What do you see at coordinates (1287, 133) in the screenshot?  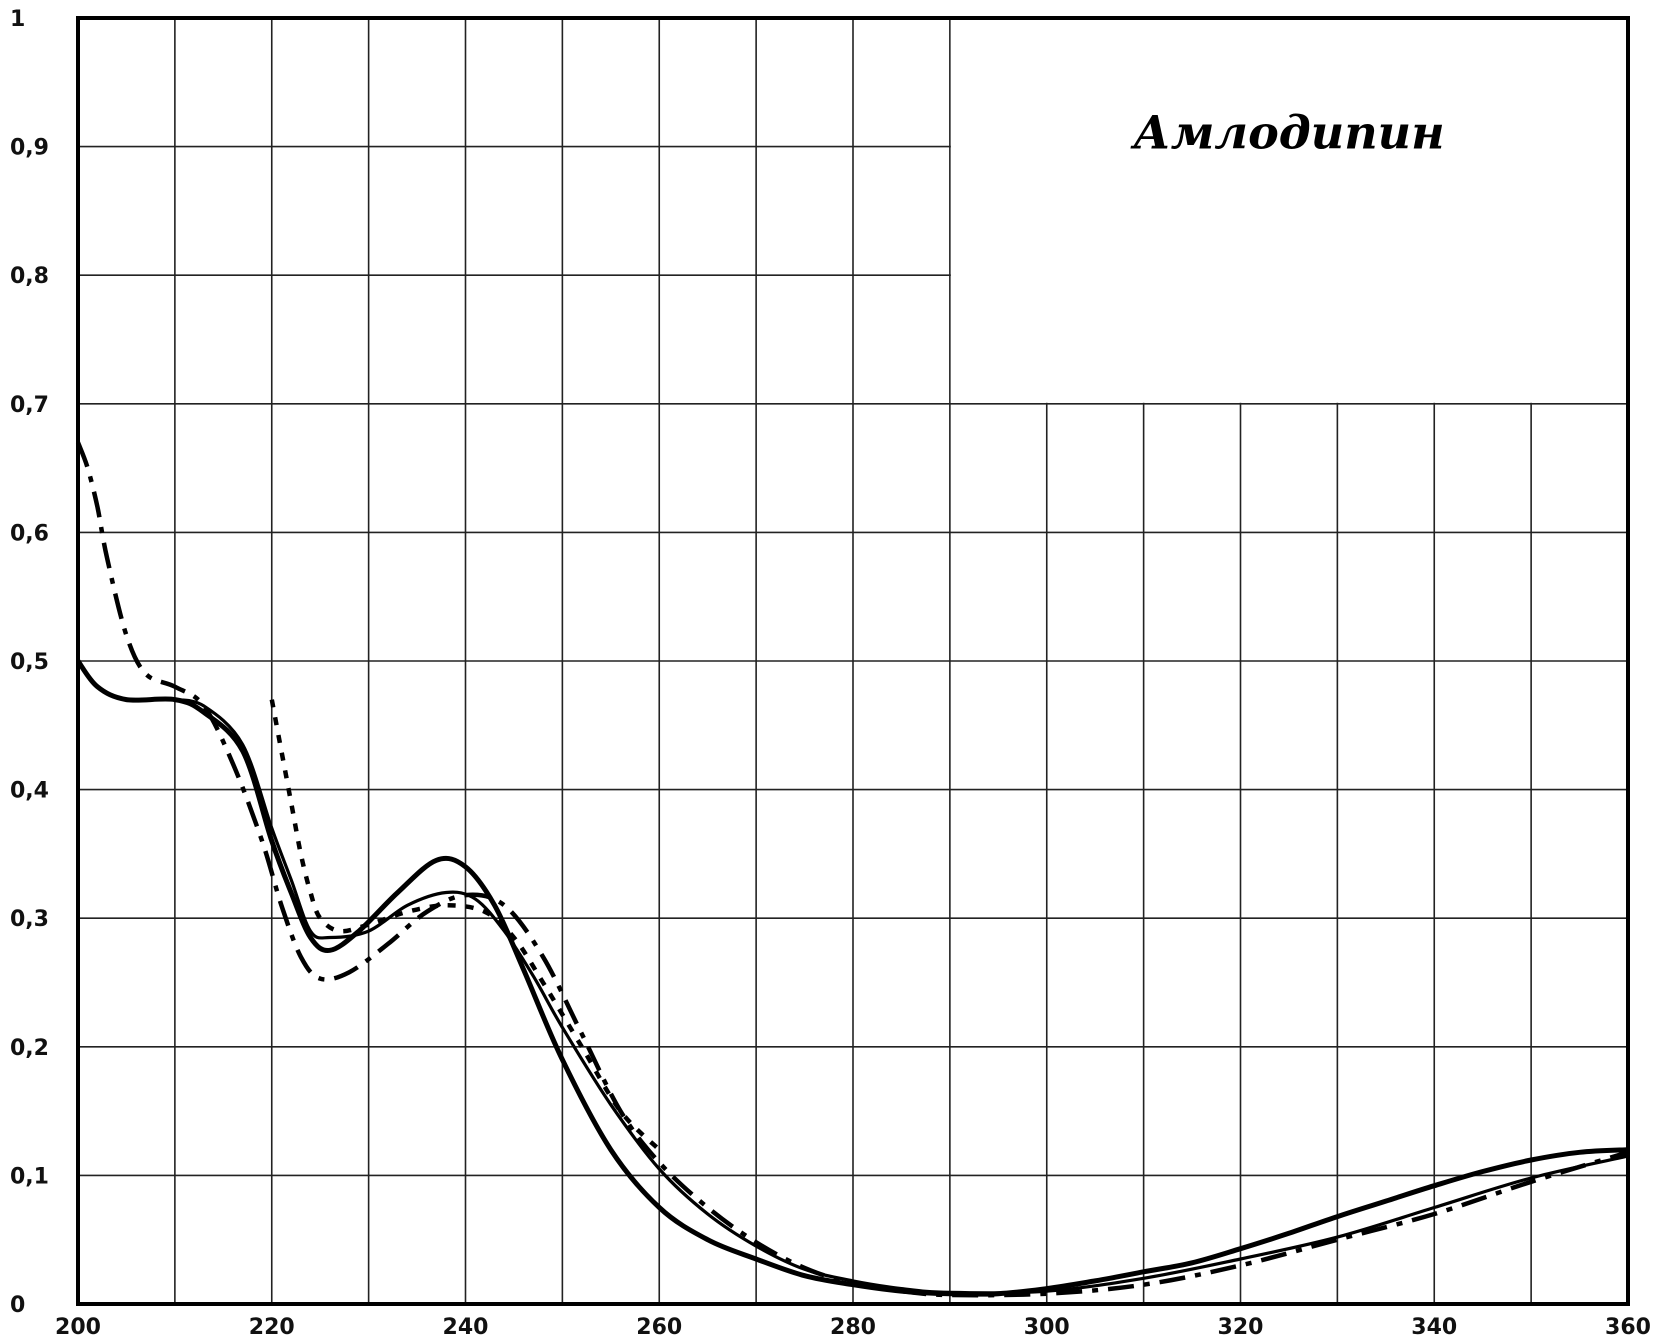 I see `chart-title: Амлодипин` at bounding box center [1287, 133].